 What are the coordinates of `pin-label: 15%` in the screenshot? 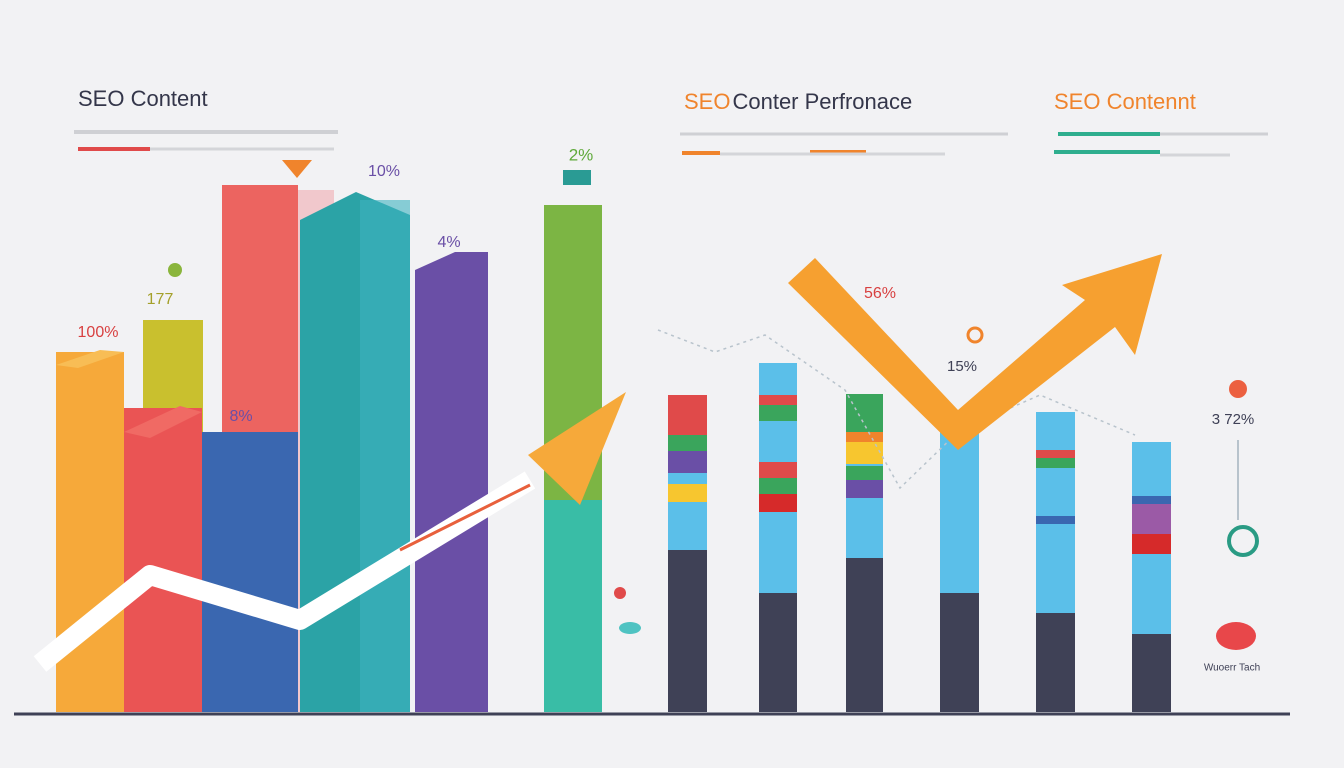 It's located at (962, 366).